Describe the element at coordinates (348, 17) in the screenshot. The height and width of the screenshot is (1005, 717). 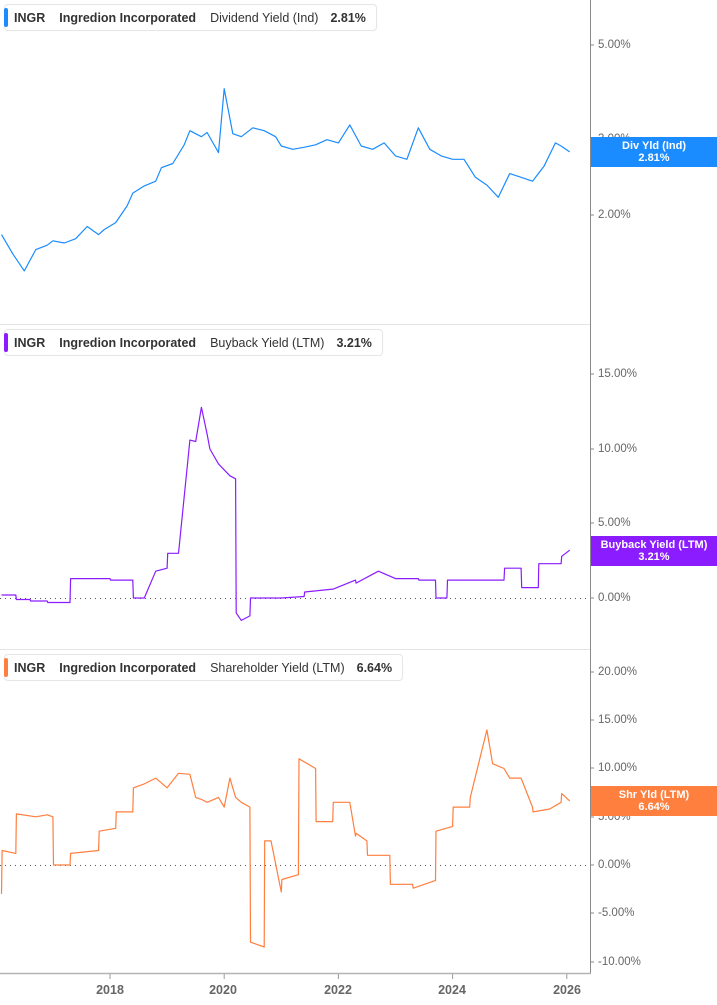
I see `metric-value: 2.81%` at that location.